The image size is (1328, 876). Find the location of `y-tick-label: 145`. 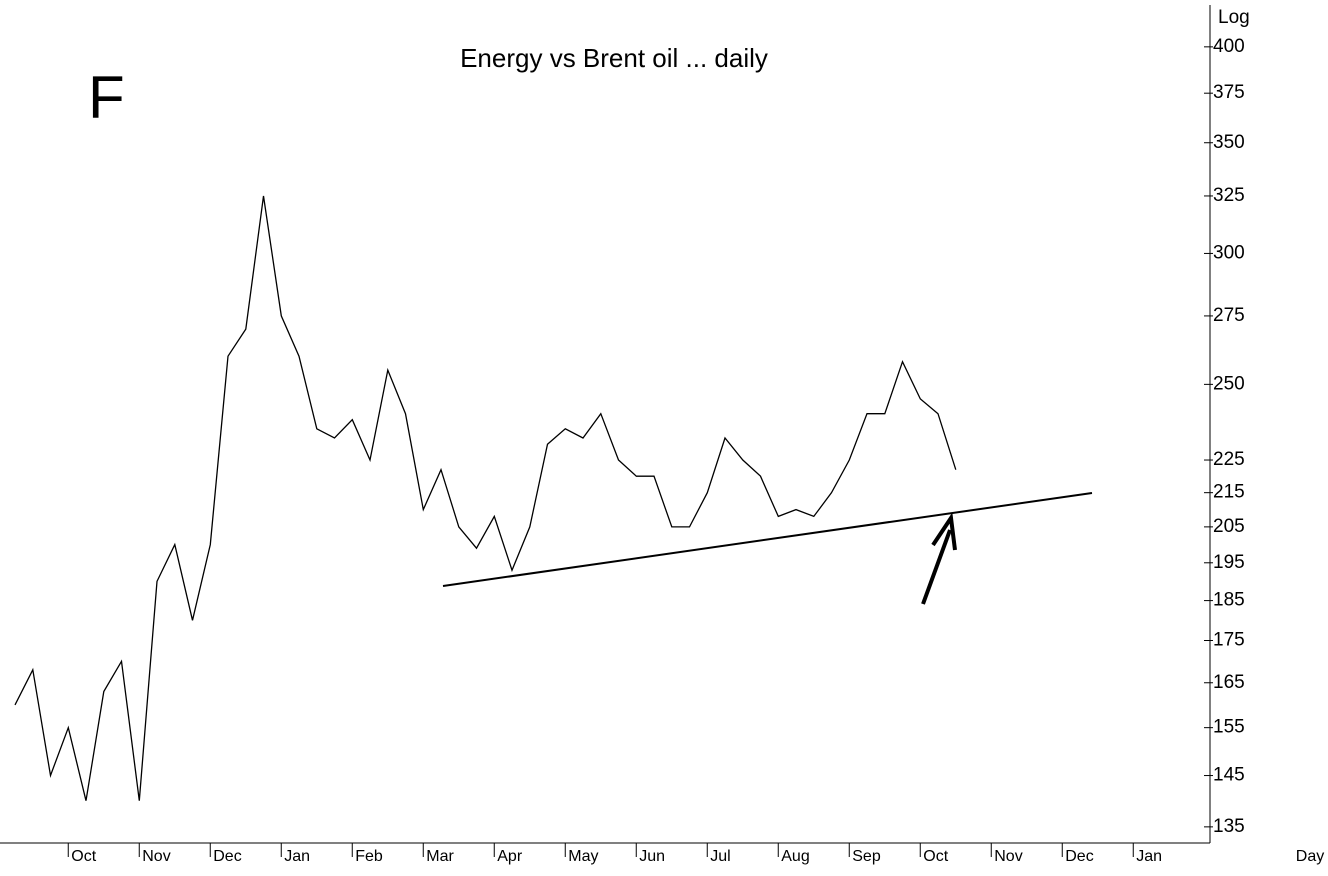

y-tick-label: 145 is located at coordinates (1229, 775).